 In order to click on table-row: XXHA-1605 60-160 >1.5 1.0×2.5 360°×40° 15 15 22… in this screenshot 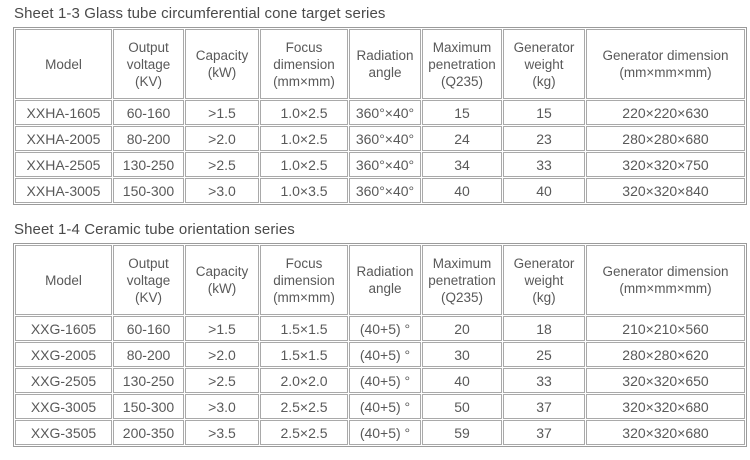, I will do `click(380, 112)`.